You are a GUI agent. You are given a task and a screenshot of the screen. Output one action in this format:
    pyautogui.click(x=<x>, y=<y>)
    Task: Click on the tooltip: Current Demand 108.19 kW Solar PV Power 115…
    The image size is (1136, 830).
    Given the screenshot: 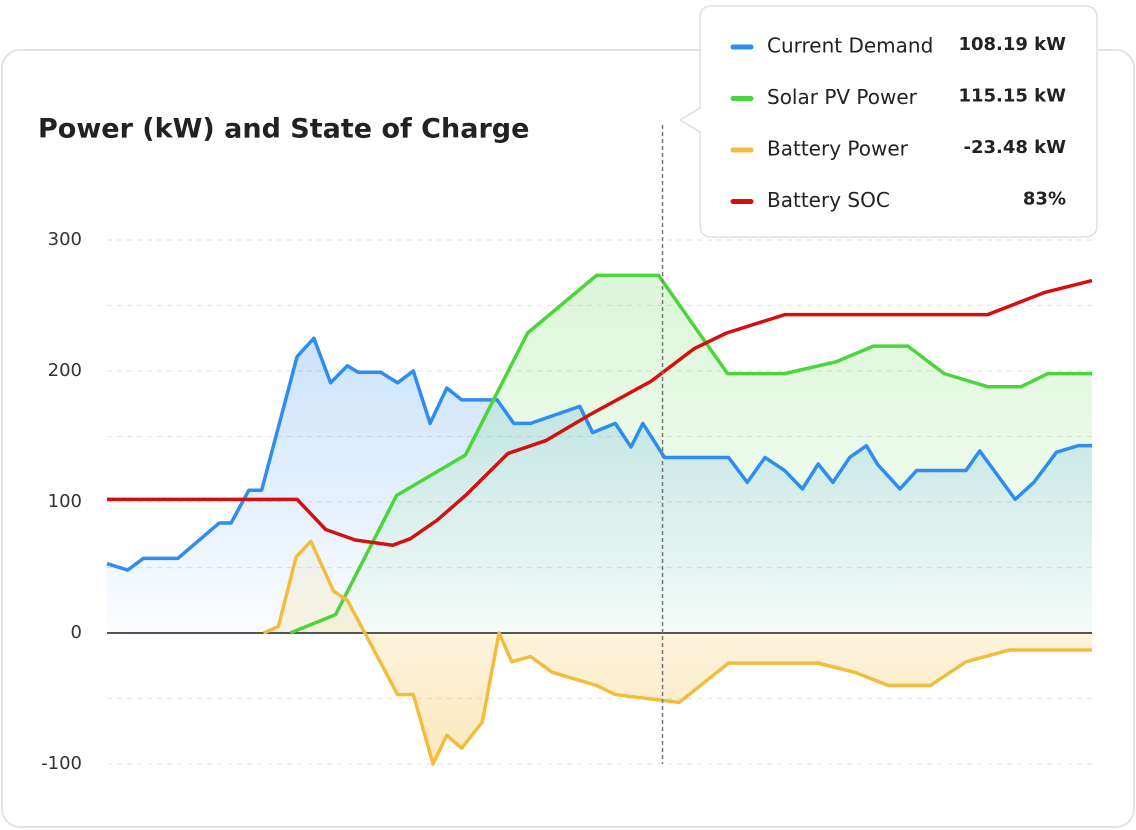 What is the action you would take?
    pyautogui.click(x=888, y=121)
    